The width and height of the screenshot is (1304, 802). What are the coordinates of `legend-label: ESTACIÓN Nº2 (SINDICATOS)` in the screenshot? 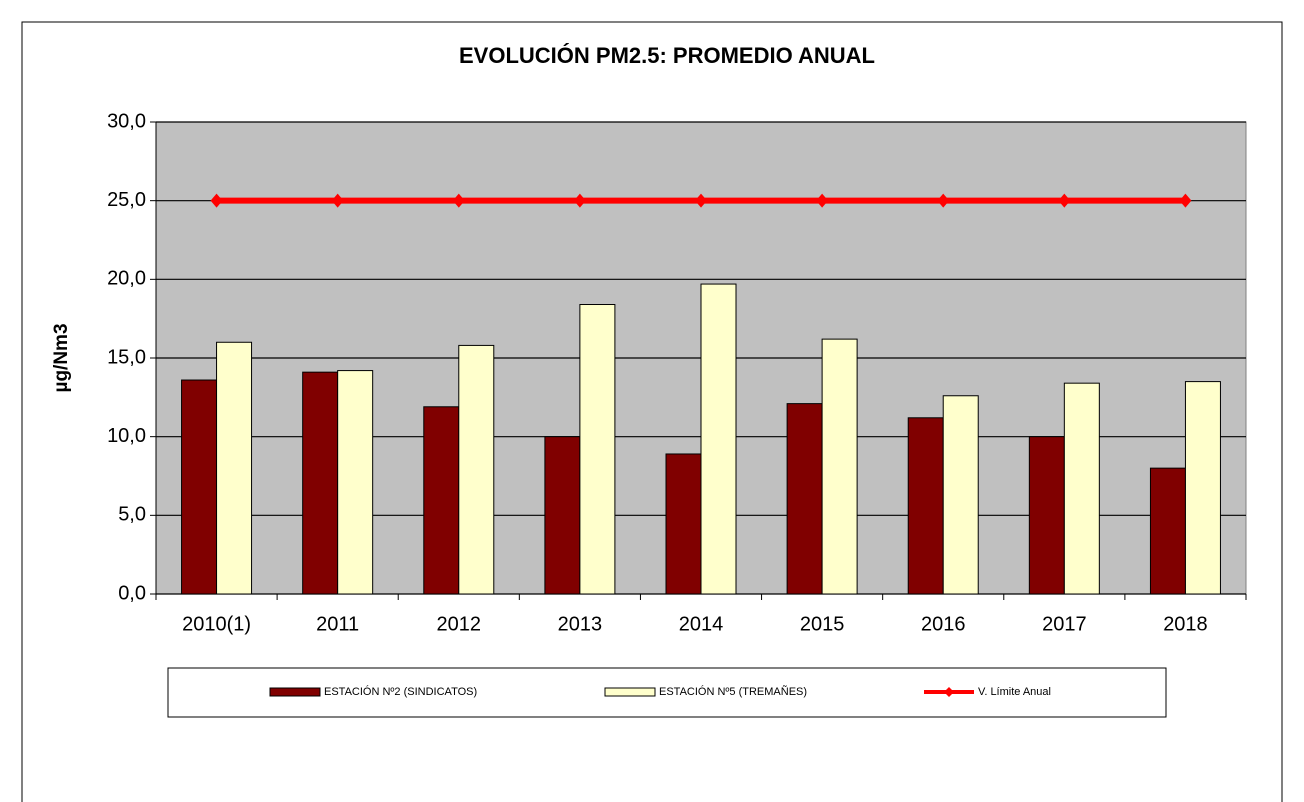 It's located at (400, 691).